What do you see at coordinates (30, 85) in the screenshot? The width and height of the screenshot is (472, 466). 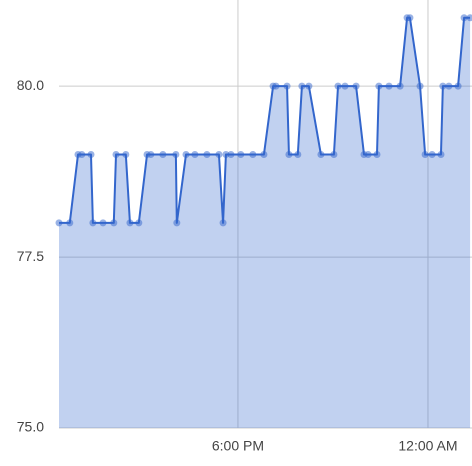 I see `y-tick-label: 80.0` at bounding box center [30, 85].